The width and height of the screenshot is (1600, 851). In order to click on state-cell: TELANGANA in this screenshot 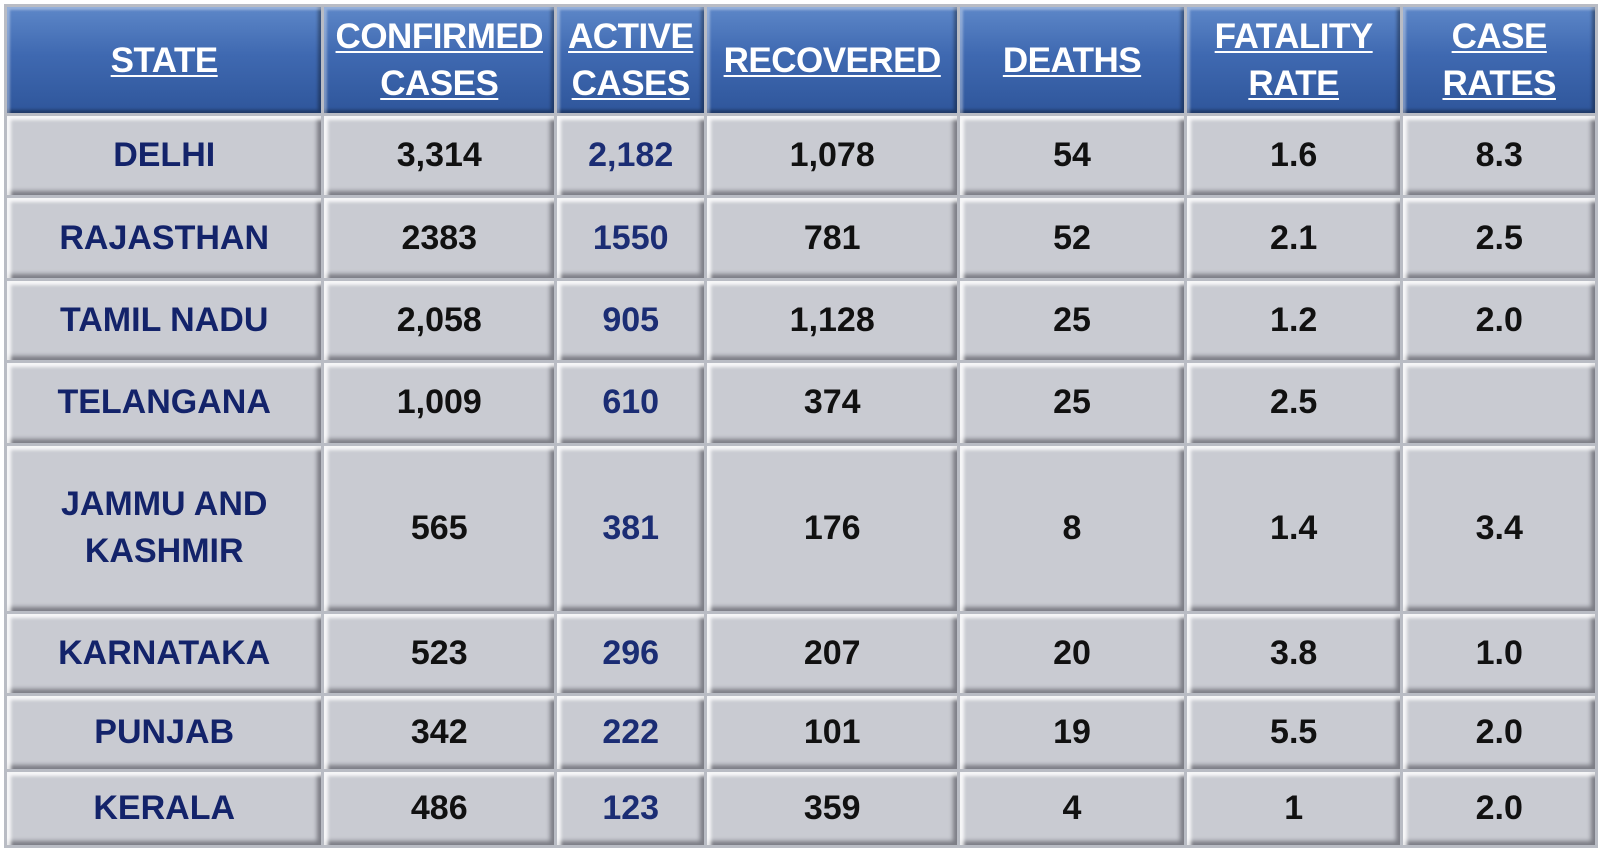, I will do `click(164, 403)`.